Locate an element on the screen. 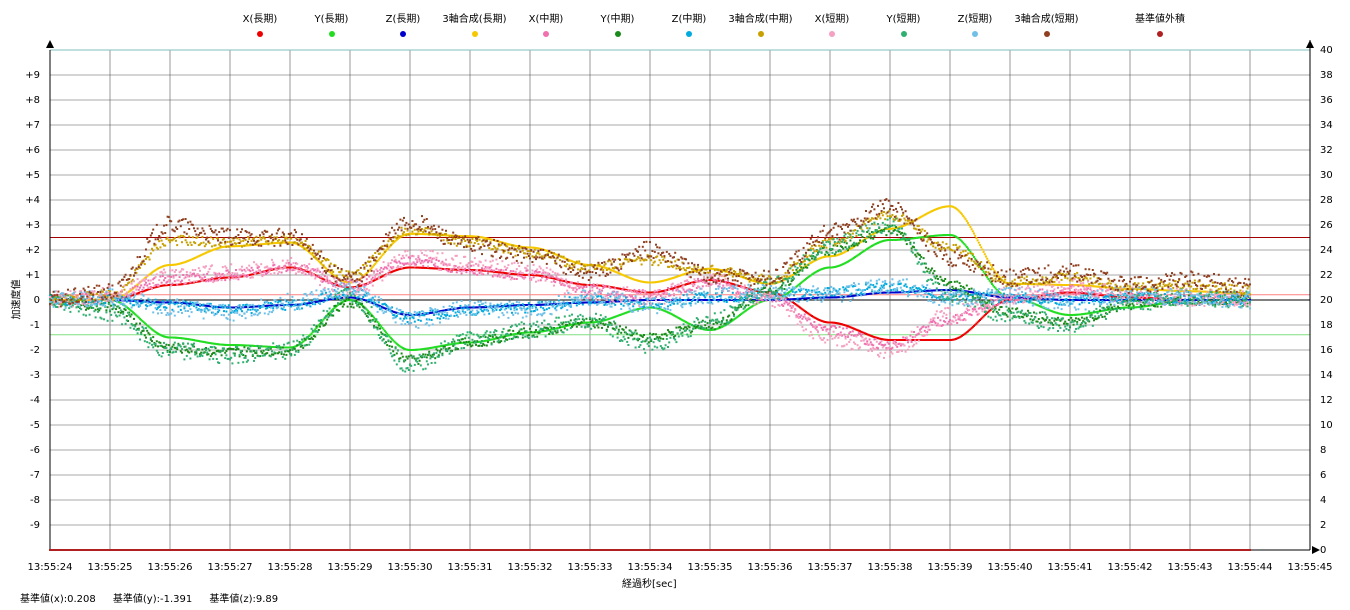 The height and width of the screenshot is (610, 1350). legend-item: X(短期) is located at coordinates (832, 23).